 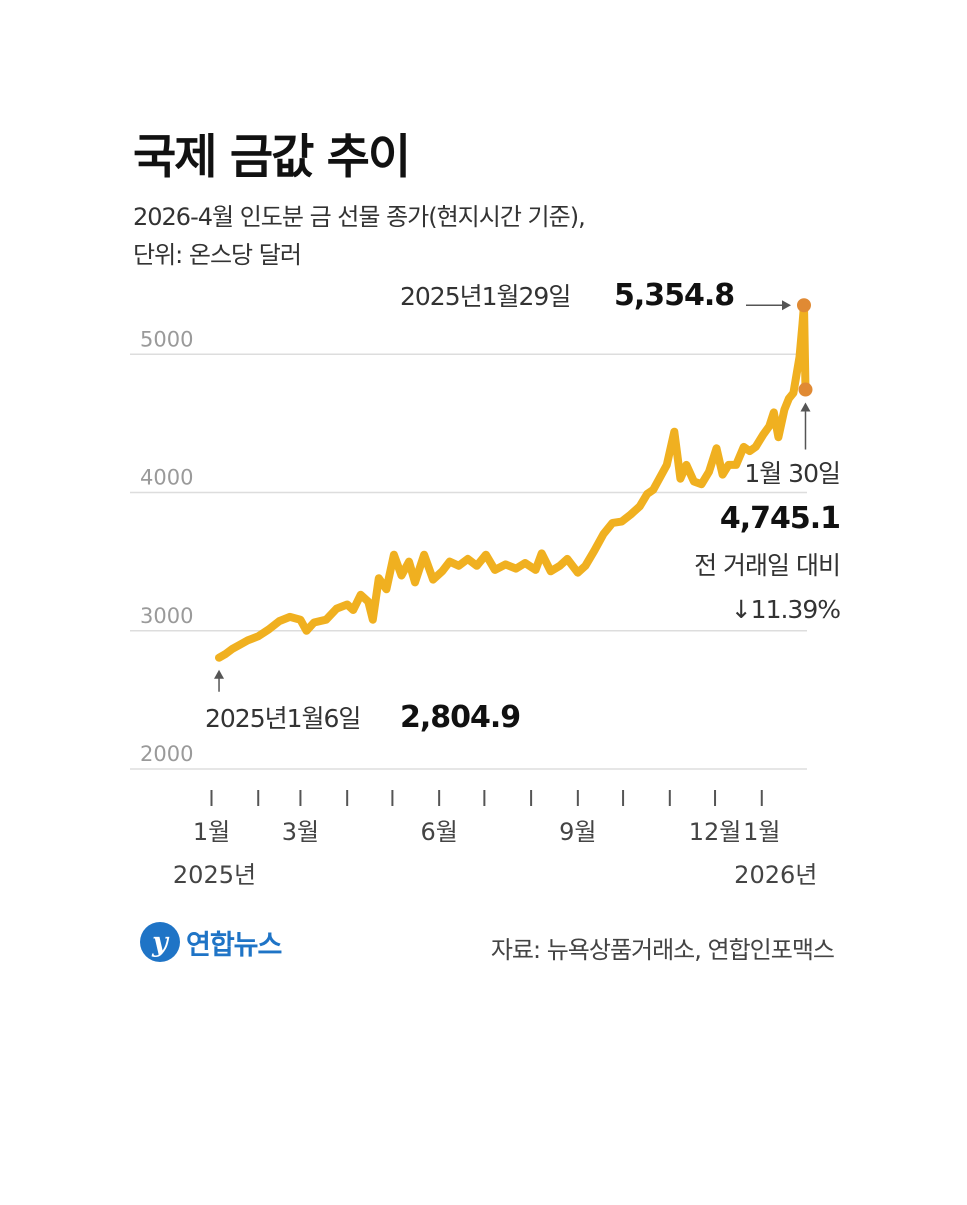 What do you see at coordinates (662, 950) in the screenshot?
I see `source-note: 자료: 뉴욕상품거래소, 연합인포맥스` at bounding box center [662, 950].